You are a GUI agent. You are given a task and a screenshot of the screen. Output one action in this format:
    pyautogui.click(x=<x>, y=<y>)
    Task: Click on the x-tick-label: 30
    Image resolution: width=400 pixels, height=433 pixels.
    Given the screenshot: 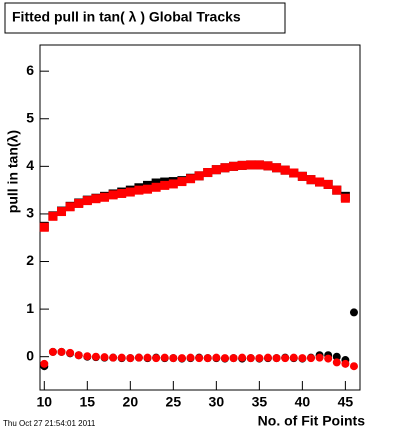 What is the action you would take?
    pyautogui.click(x=217, y=402)
    